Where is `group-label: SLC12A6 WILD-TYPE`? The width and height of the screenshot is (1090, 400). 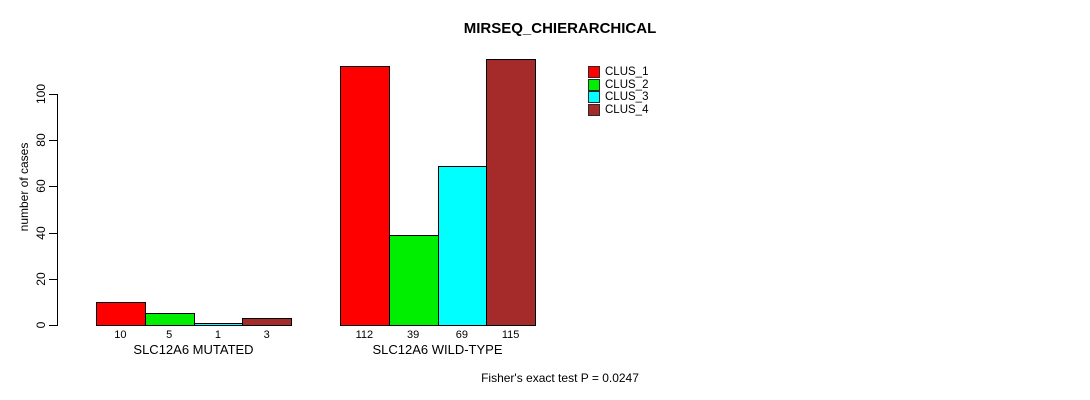 group-label: SLC12A6 WILD-TYPE is located at coordinates (437, 349).